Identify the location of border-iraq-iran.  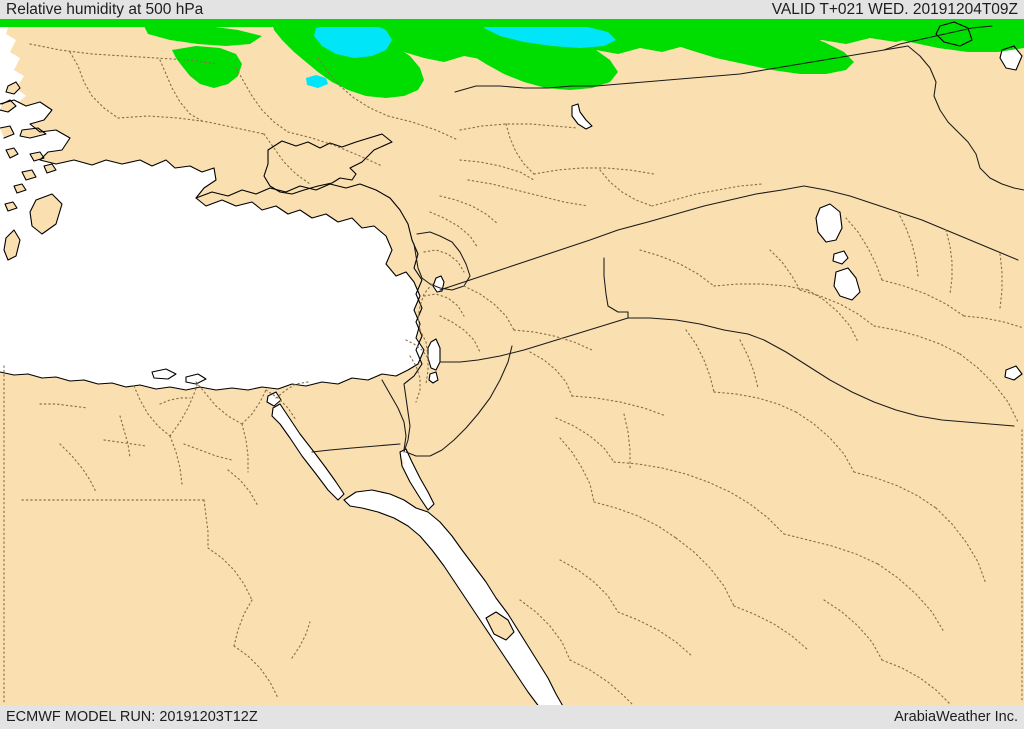
(965, 118).